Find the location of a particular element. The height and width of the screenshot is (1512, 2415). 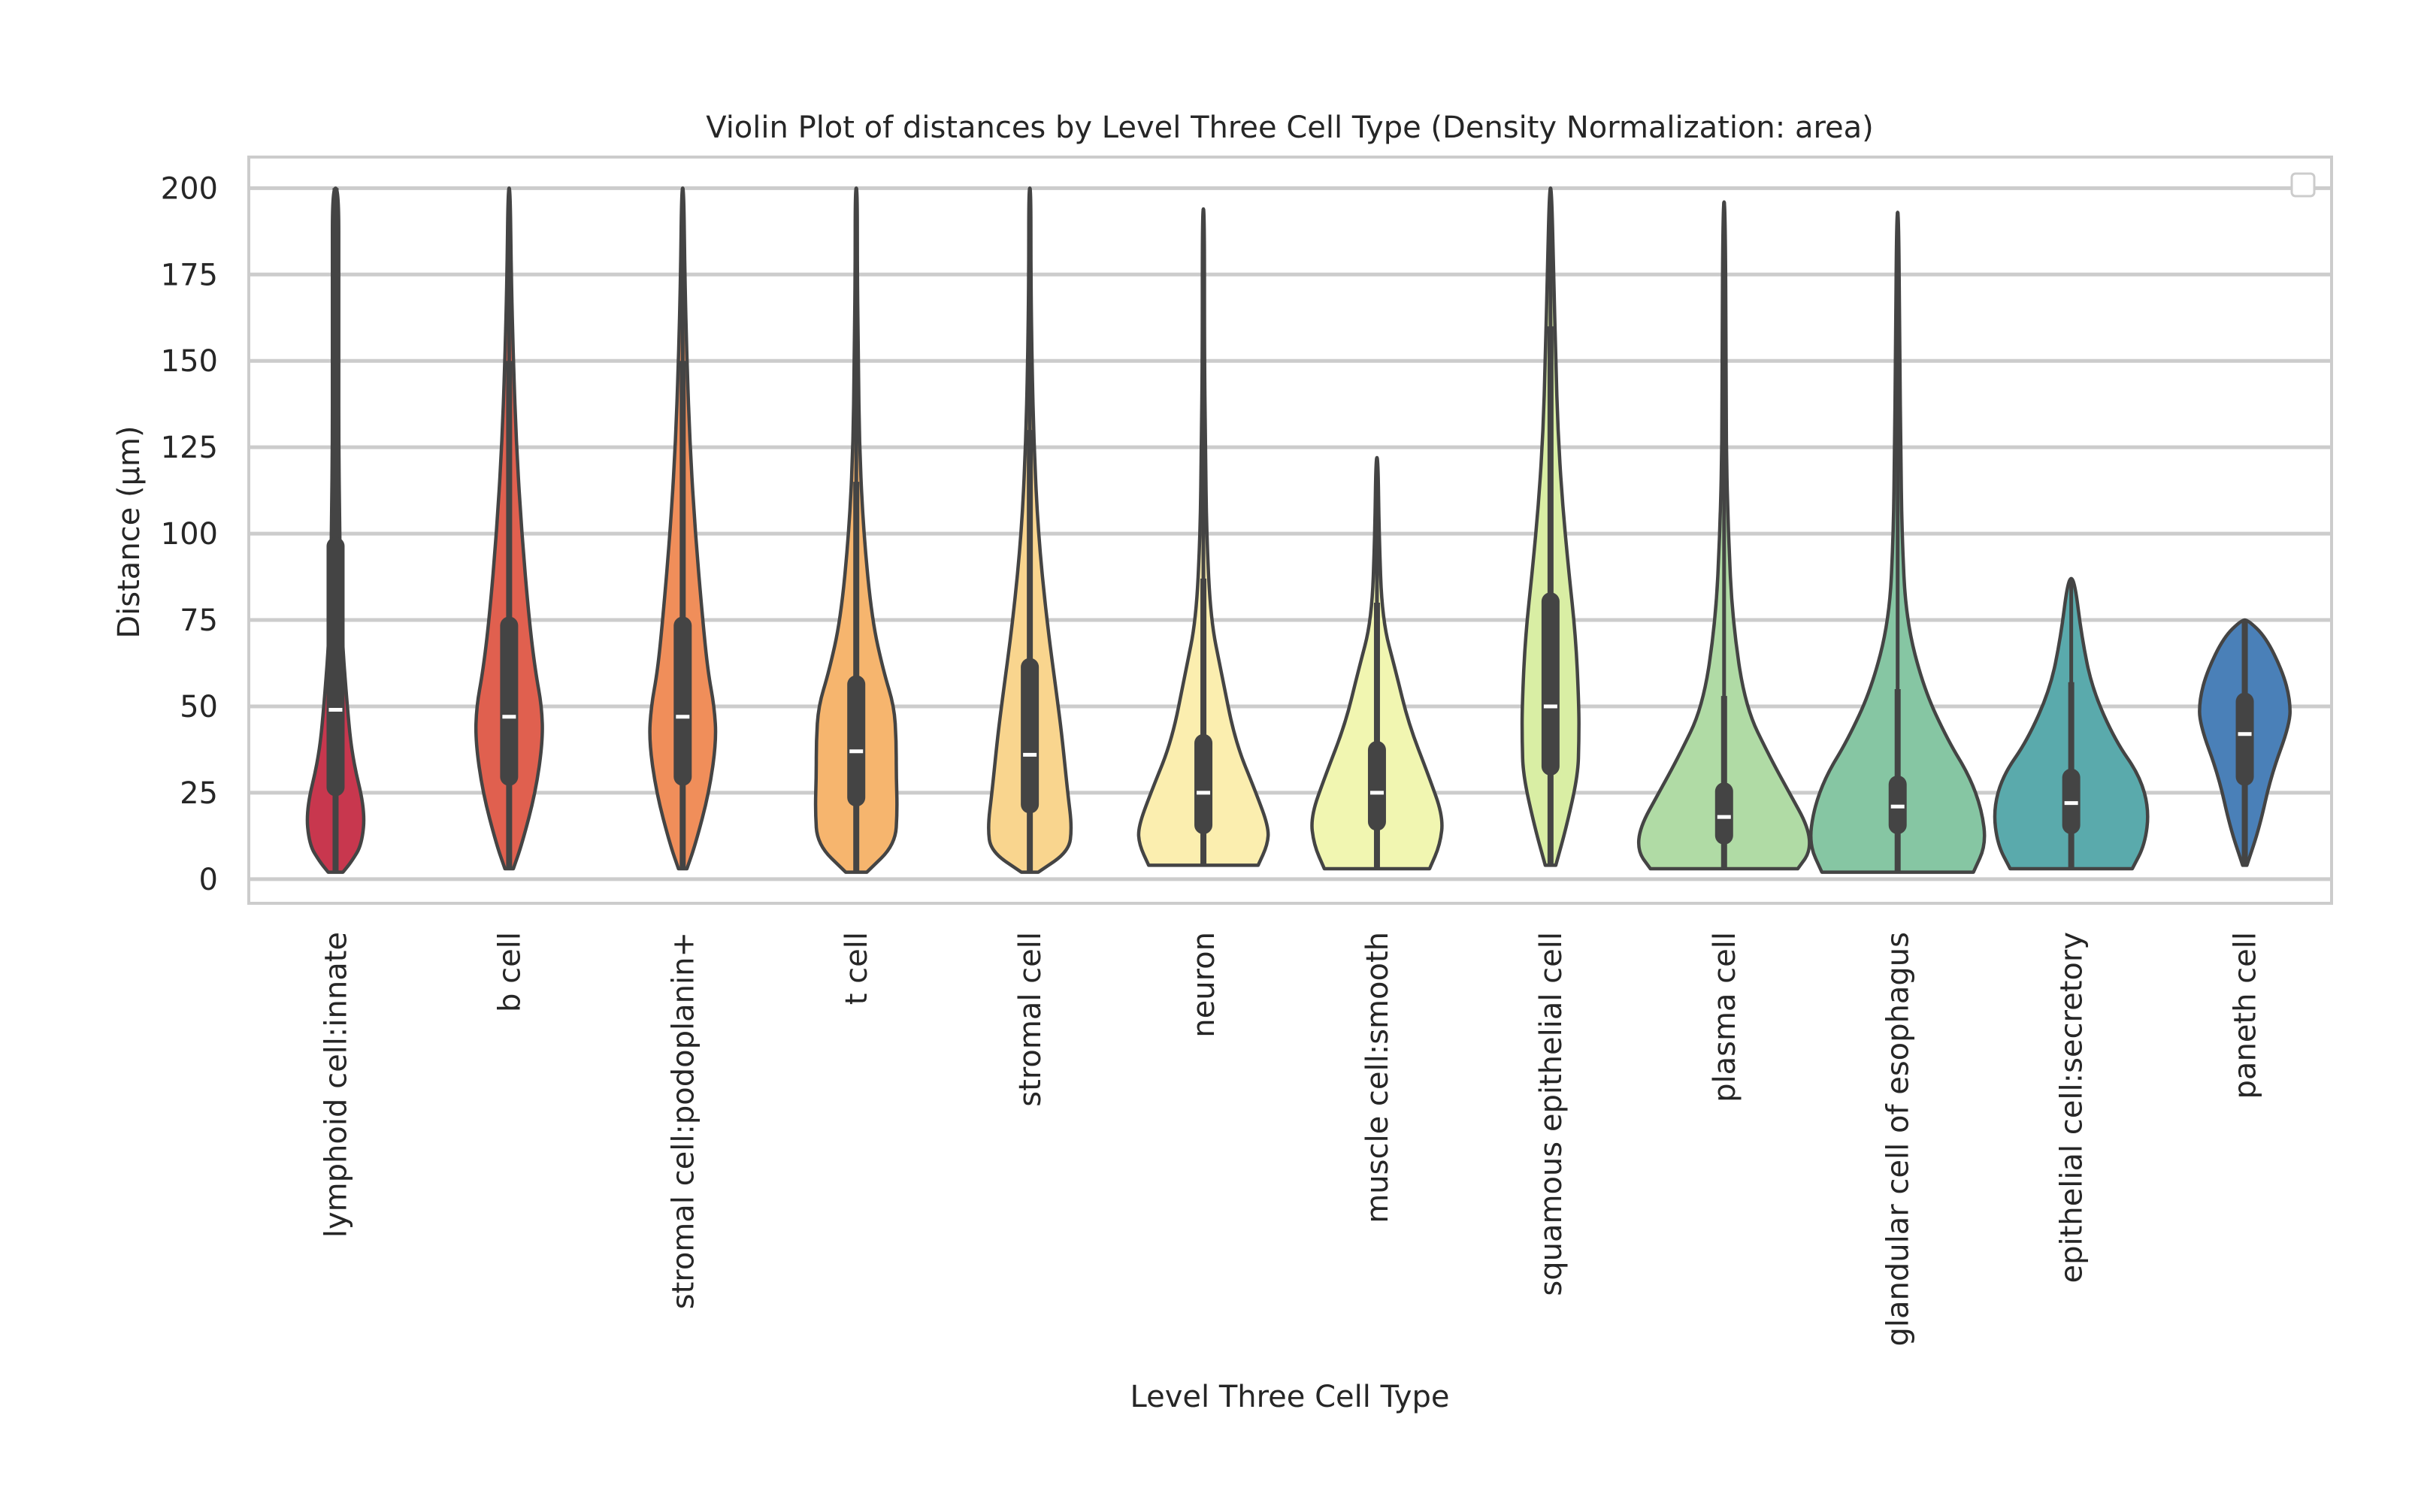

x-tick-label: plasma cell is located at coordinates (1725, 1017).